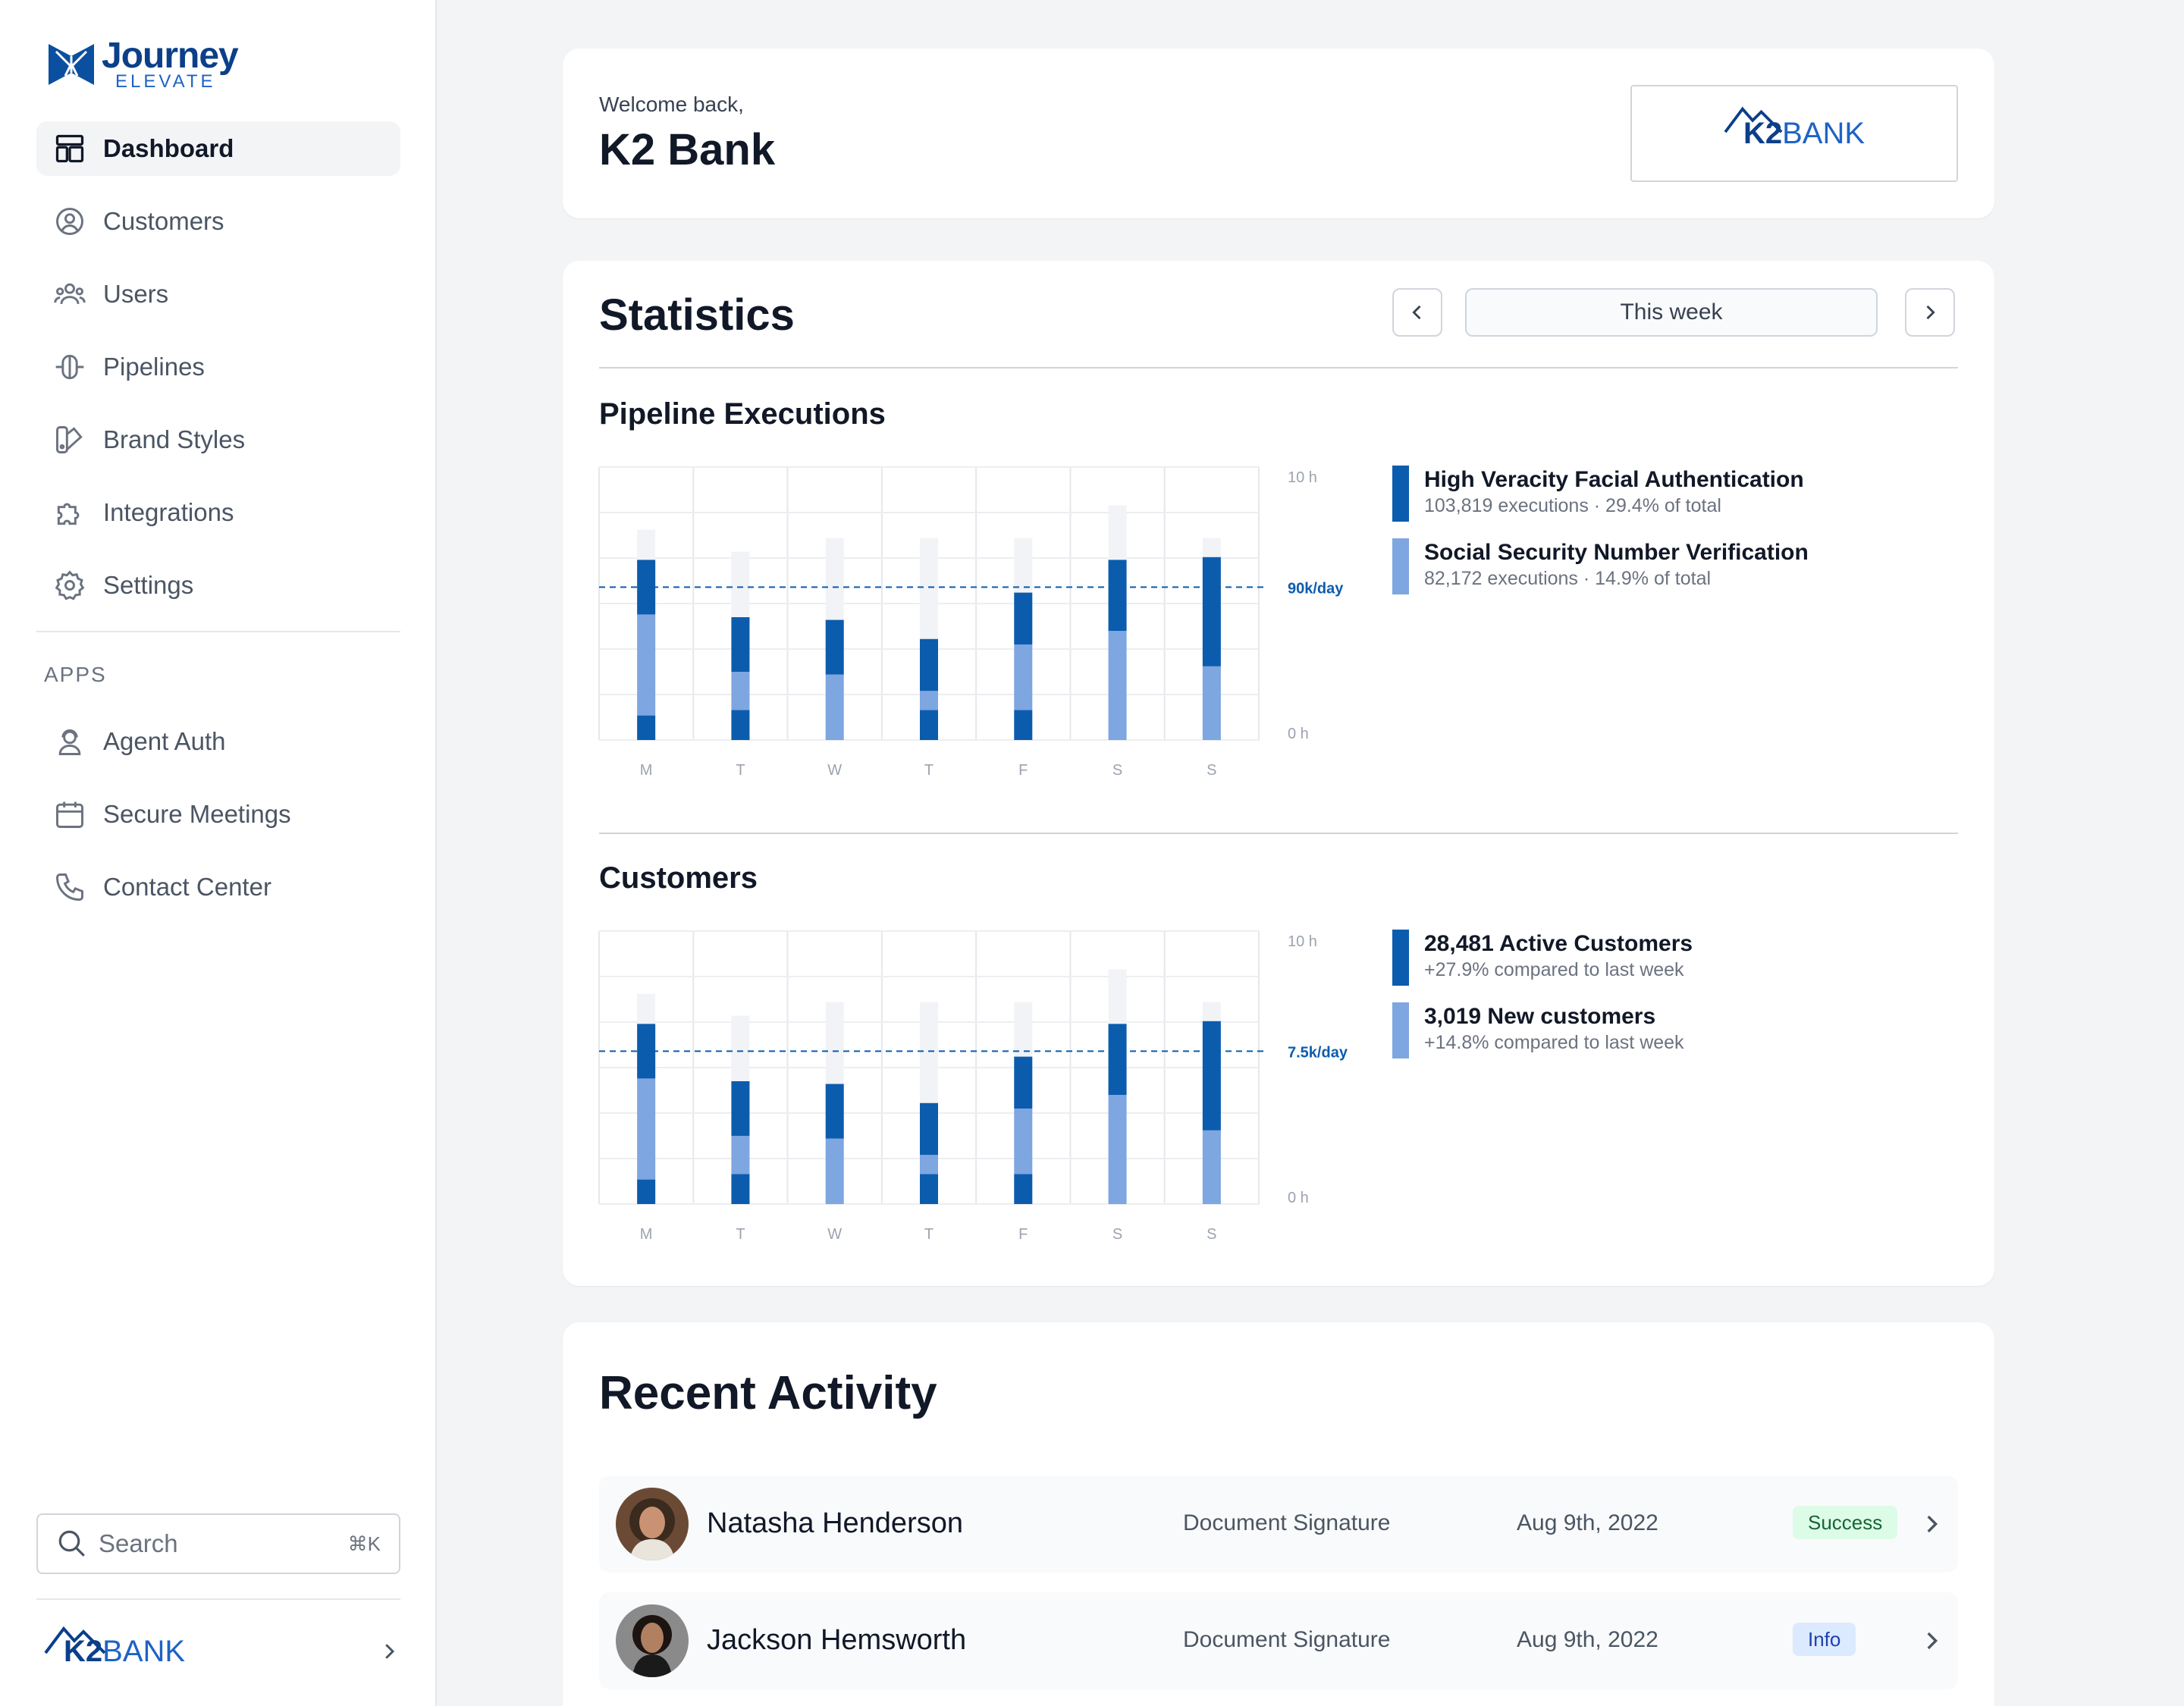 Image resolution: width=2184 pixels, height=1706 pixels. What do you see at coordinates (218, 367) in the screenshot?
I see `sidebar-item-pipelines: Pipelines` at bounding box center [218, 367].